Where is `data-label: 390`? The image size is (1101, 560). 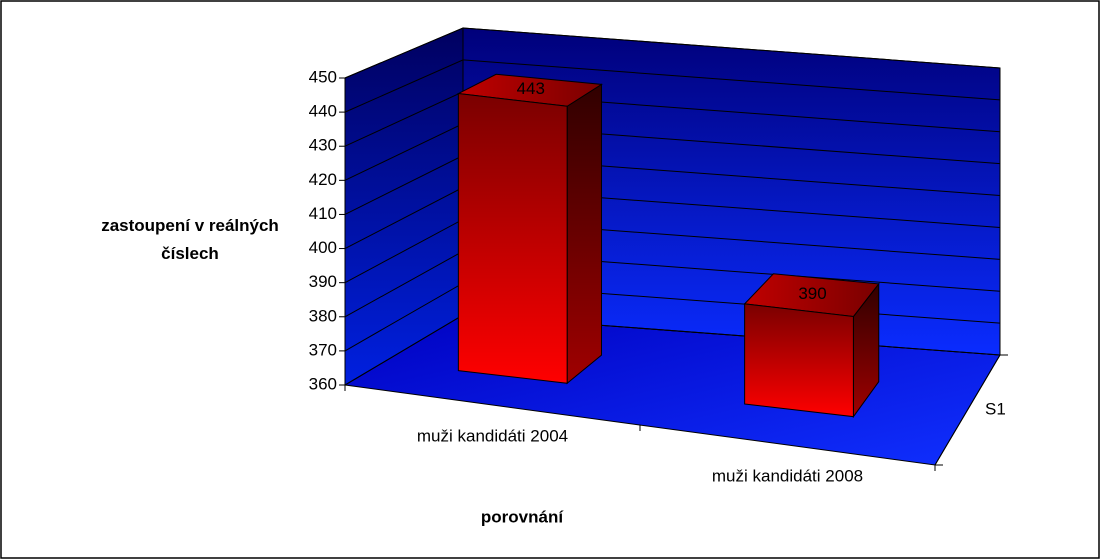 data-label: 390 is located at coordinates (812, 293).